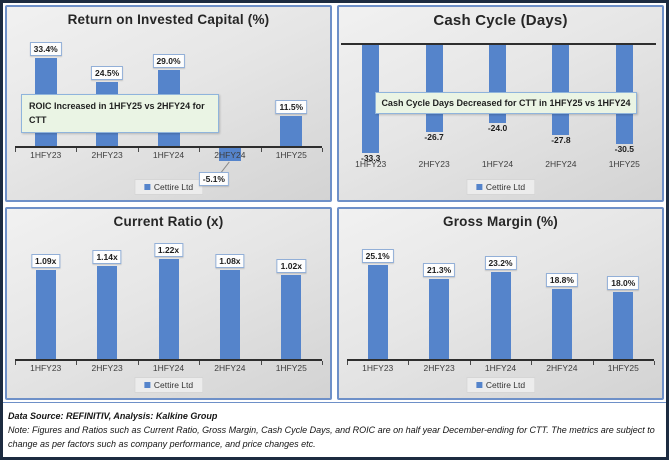 The width and height of the screenshot is (669, 460). What do you see at coordinates (107, 256) in the screenshot?
I see `value-label: 1.14x` at bounding box center [107, 256].